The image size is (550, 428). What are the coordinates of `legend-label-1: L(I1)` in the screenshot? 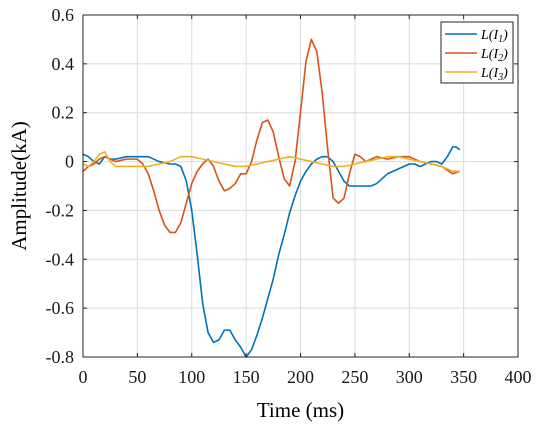 It's located at (494, 36).